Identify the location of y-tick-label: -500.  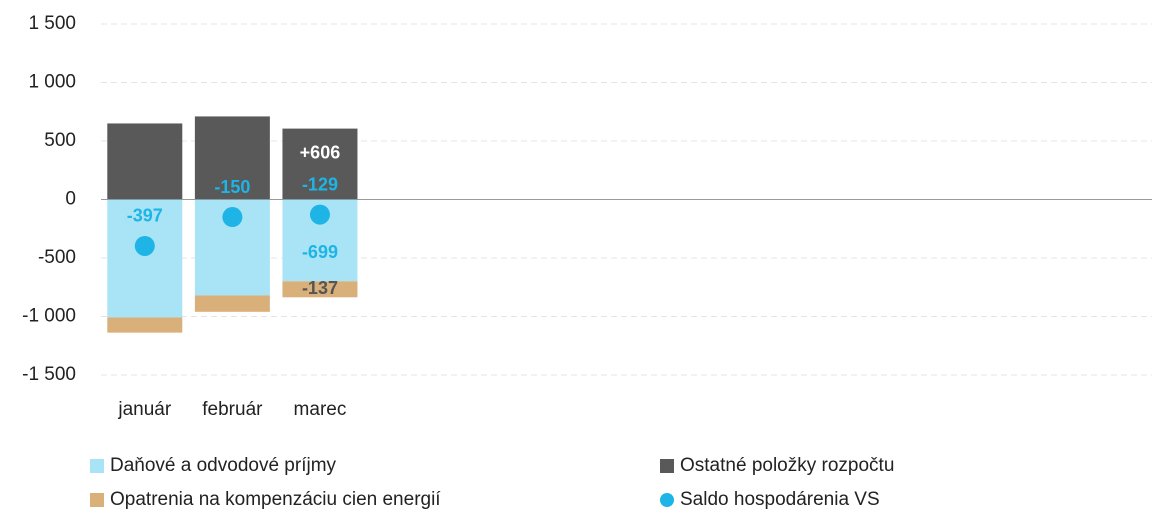
(57, 257).